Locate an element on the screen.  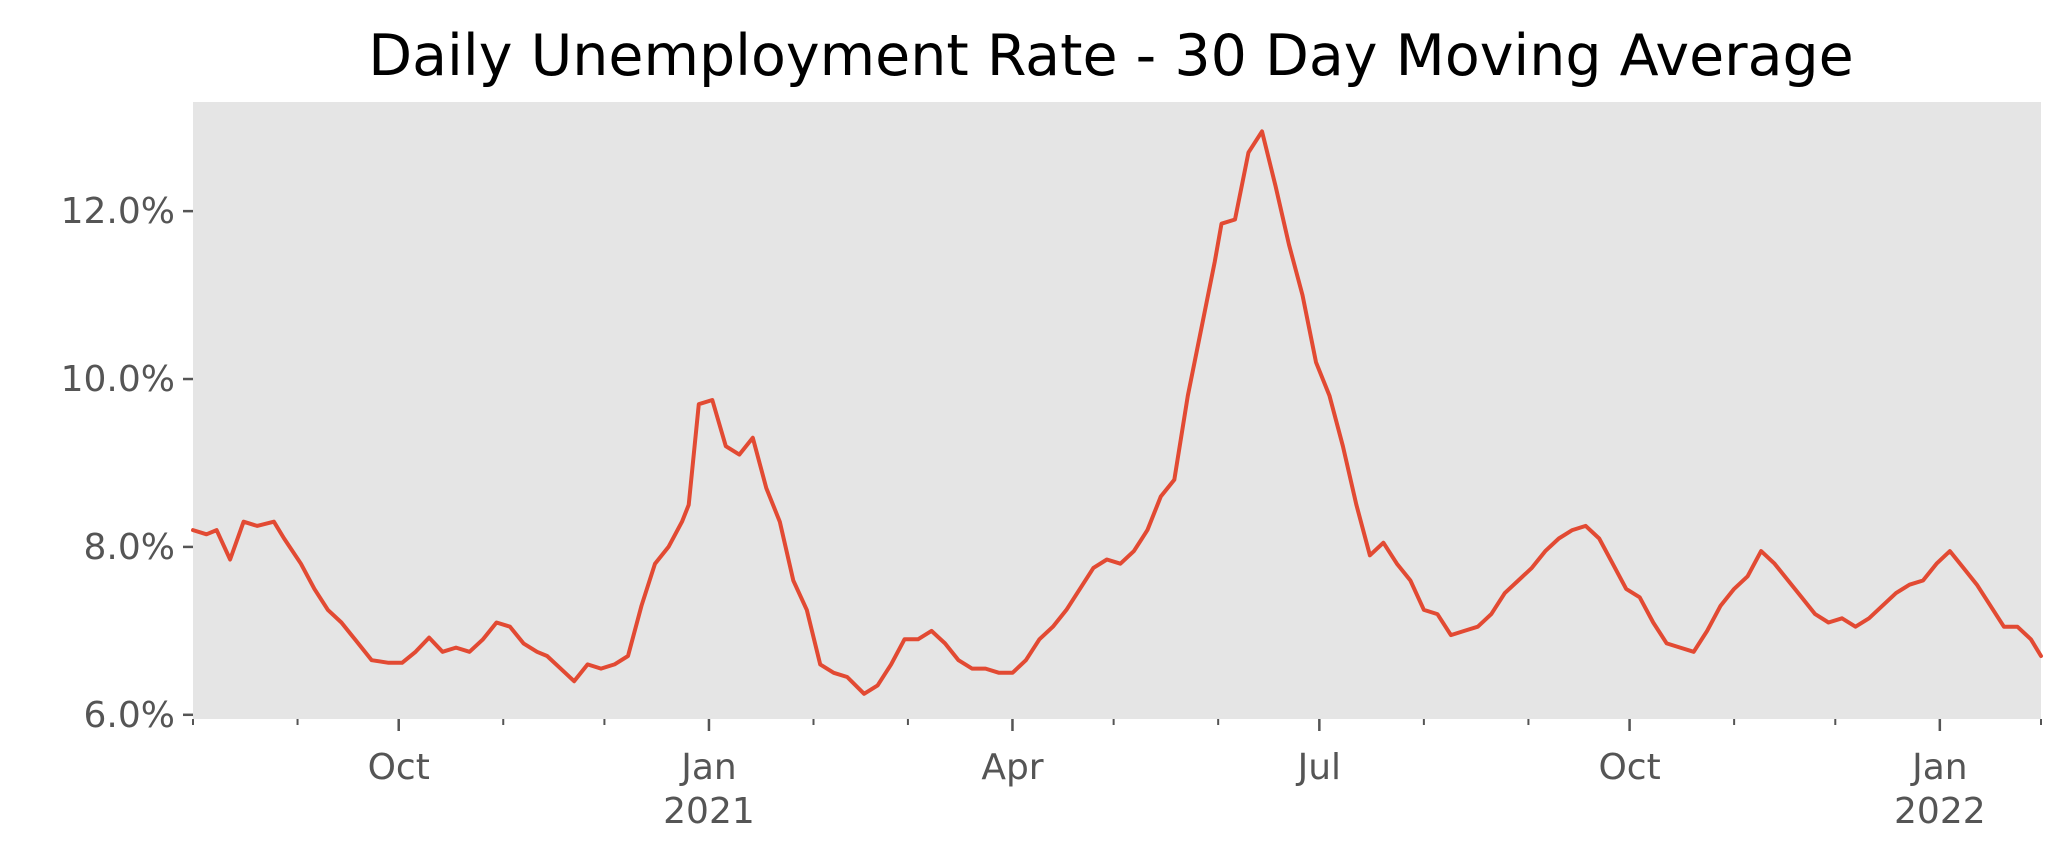
x-tick-year-label: 2022 is located at coordinates (1940, 811).